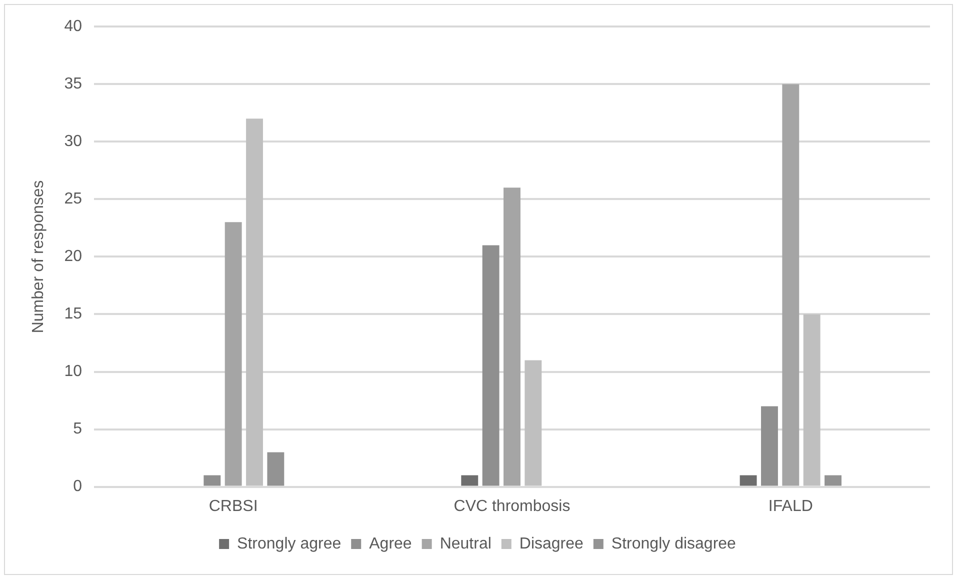 The image size is (959, 581). What do you see at coordinates (77, 429) in the screenshot?
I see `y-tick-label: 5` at bounding box center [77, 429].